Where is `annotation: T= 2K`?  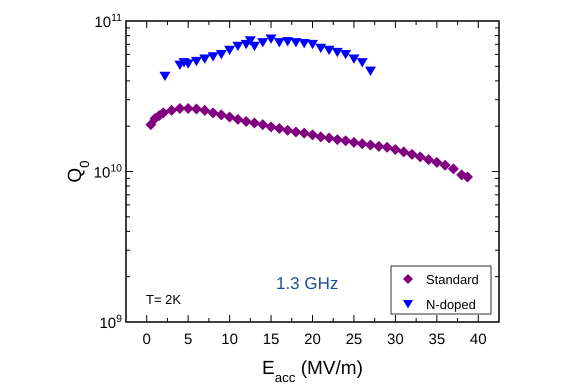
annotation: T= 2K is located at coordinates (164, 299).